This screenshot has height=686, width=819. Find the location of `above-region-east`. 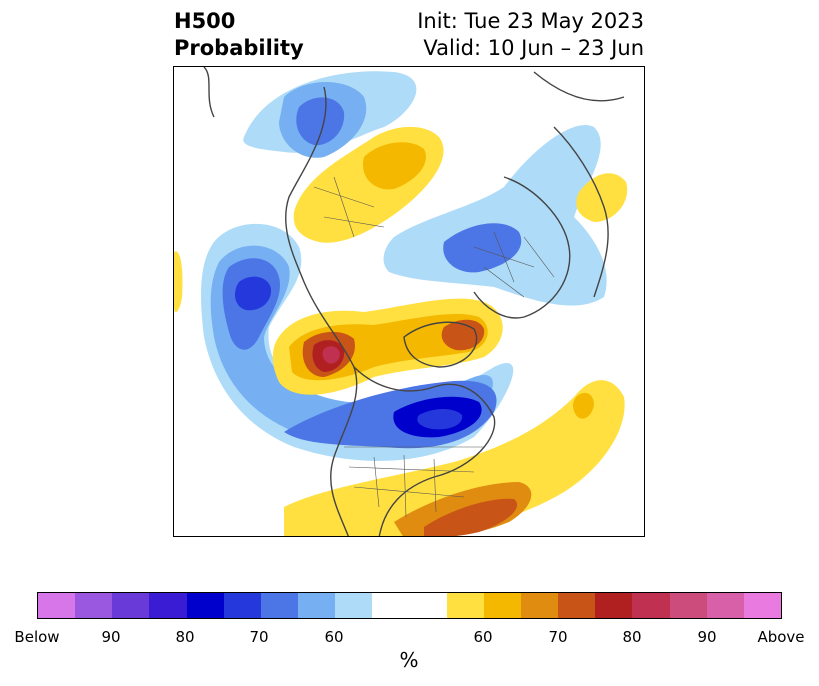

above-region-east is located at coordinates (602, 197).